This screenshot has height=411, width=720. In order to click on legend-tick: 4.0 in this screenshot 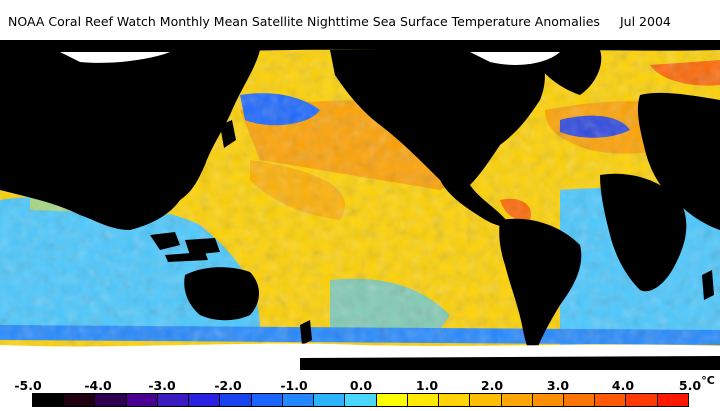, I will do `click(623, 385)`.